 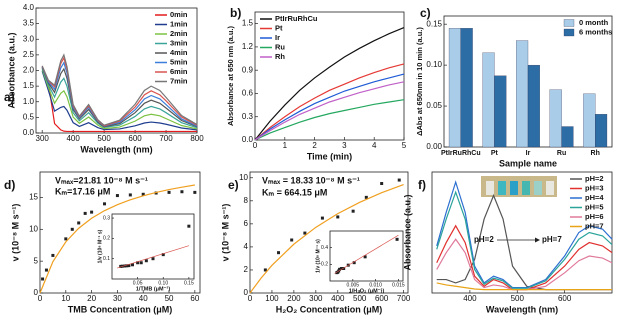 I want to click on annotation: Vₘₐₓ=21.81 10⁻⁸ M s⁻¹, so click(x=101, y=180).